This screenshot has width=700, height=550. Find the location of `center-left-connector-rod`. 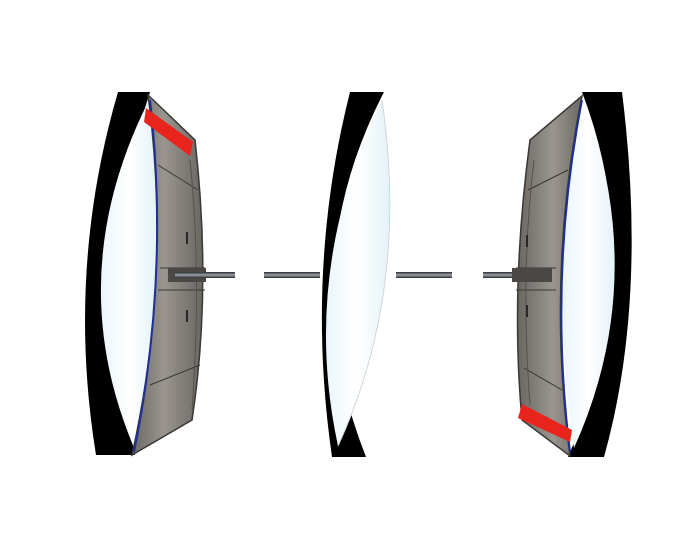

center-left-connector-rod is located at coordinates (292, 275).